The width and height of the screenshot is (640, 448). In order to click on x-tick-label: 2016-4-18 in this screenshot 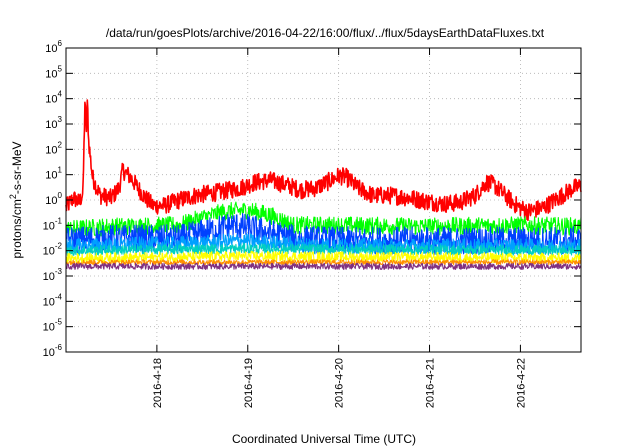, I will do `click(158, 383)`.